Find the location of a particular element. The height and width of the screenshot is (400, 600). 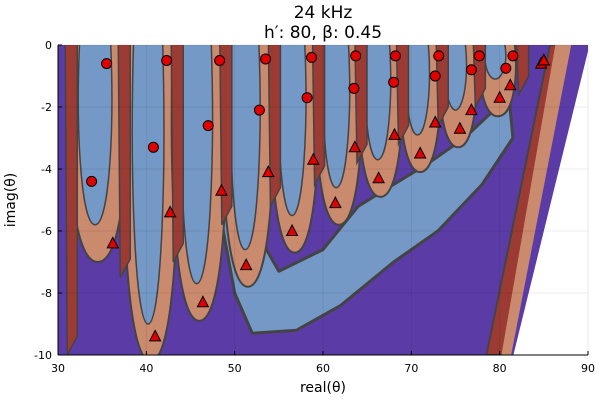

x-tick-label: 70 is located at coordinates (411, 368).